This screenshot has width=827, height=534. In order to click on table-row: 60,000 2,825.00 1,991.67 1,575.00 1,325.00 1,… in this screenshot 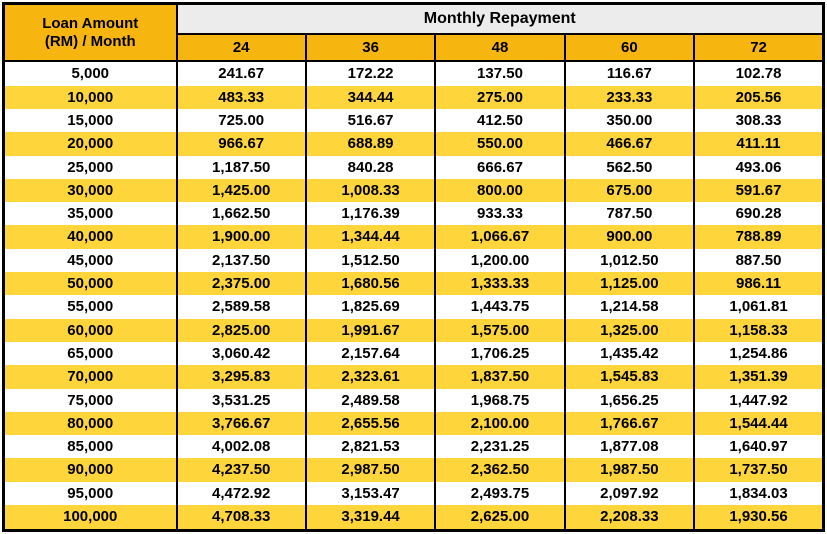, I will do `click(413, 330)`.